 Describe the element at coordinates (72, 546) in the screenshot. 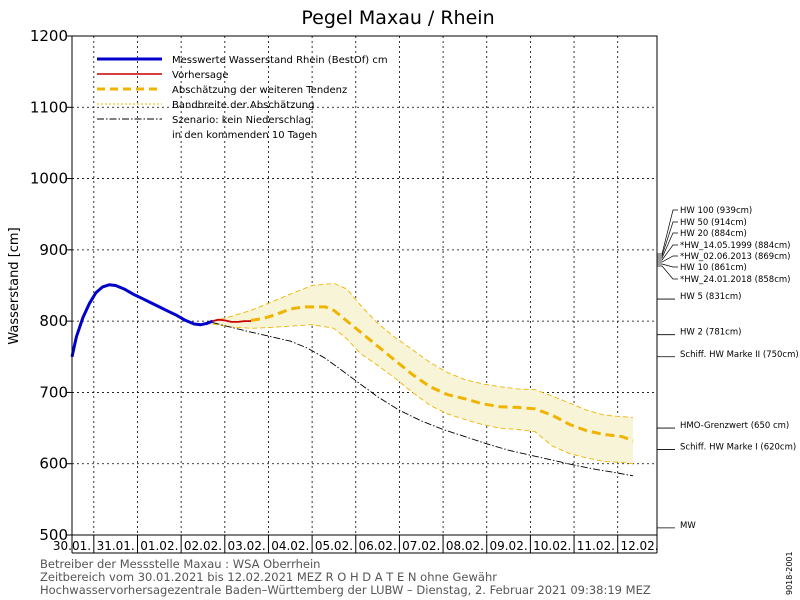

I see `xtick-label: 30.01.` at that location.